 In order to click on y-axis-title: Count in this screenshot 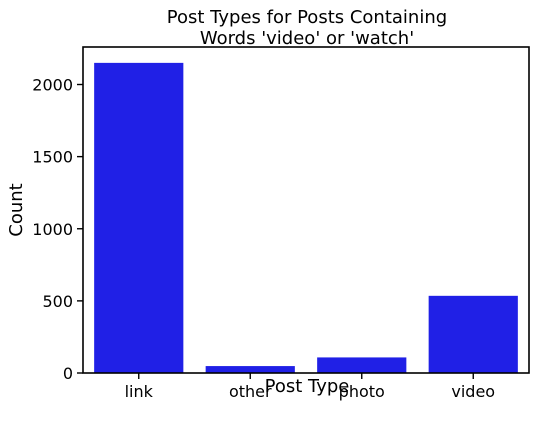, I will do `click(16, 209)`.